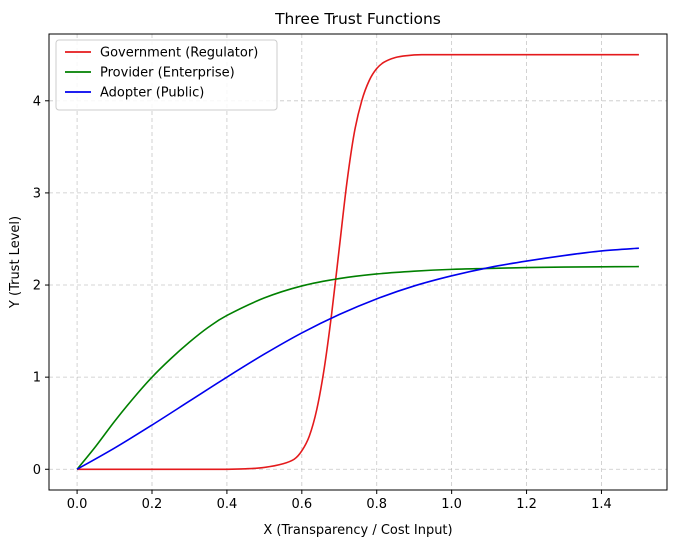  Describe the element at coordinates (37, 193) in the screenshot. I see `y-tick-label: 3` at that location.